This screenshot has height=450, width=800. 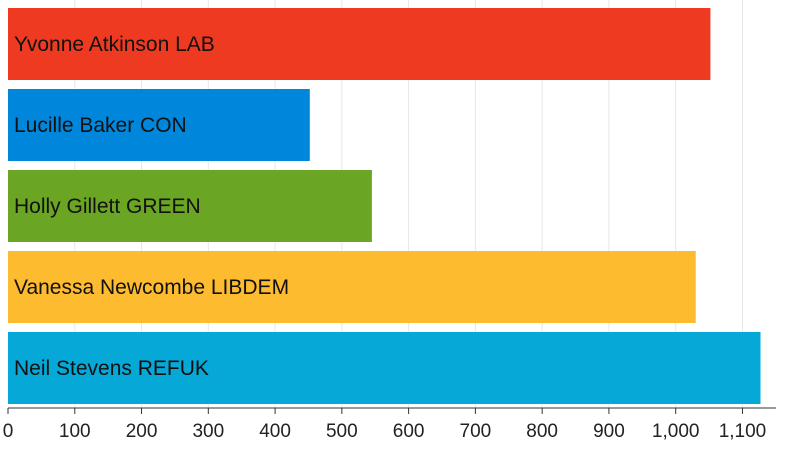 I want to click on bar-label-5: Neil Stevens REFUK, so click(x=111, y=368).